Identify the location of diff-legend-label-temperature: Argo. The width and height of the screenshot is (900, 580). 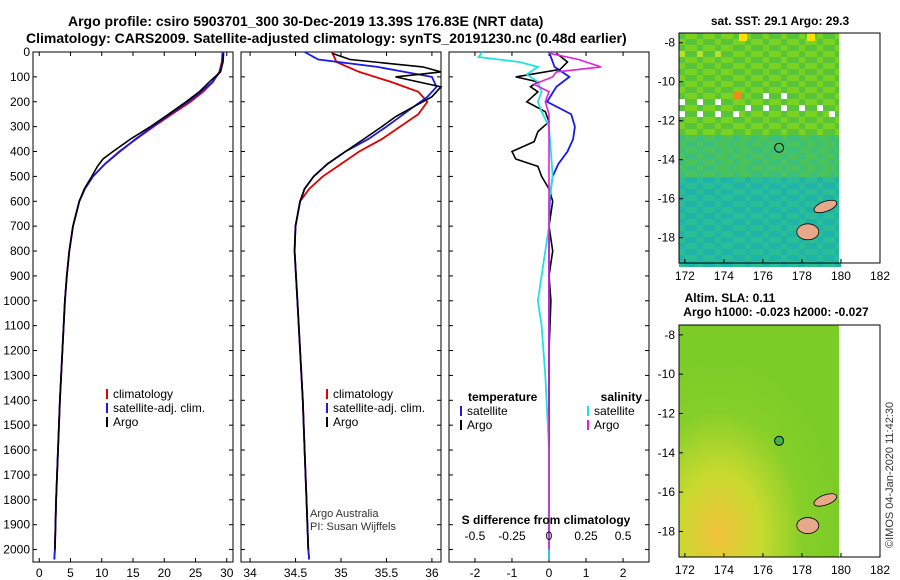
(480, 425).